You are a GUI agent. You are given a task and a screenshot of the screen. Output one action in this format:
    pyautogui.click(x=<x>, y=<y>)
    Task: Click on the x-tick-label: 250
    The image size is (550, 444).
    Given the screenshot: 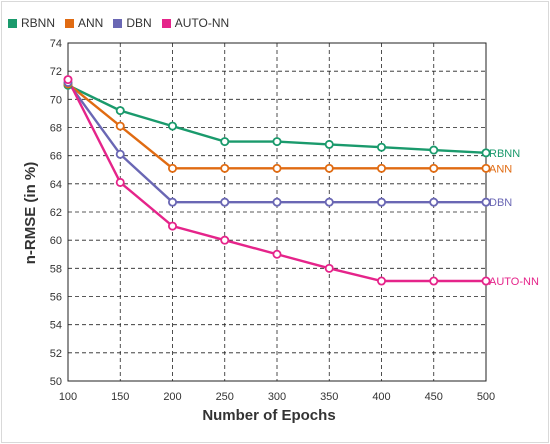 What is the action you would take?
    pyautogui.click(x=225, y=397)
    